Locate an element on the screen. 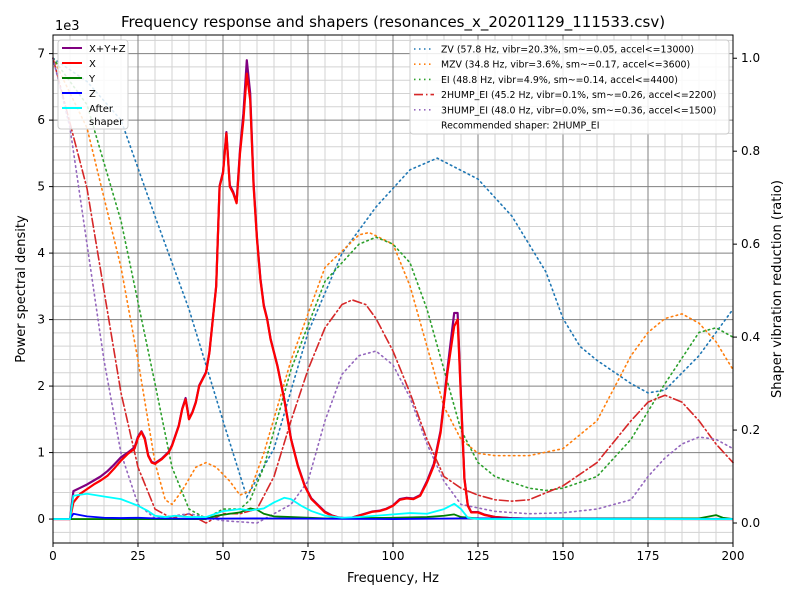 The image size is (800, 600). legend-label: After shaper is located at coordinates (106, 116).